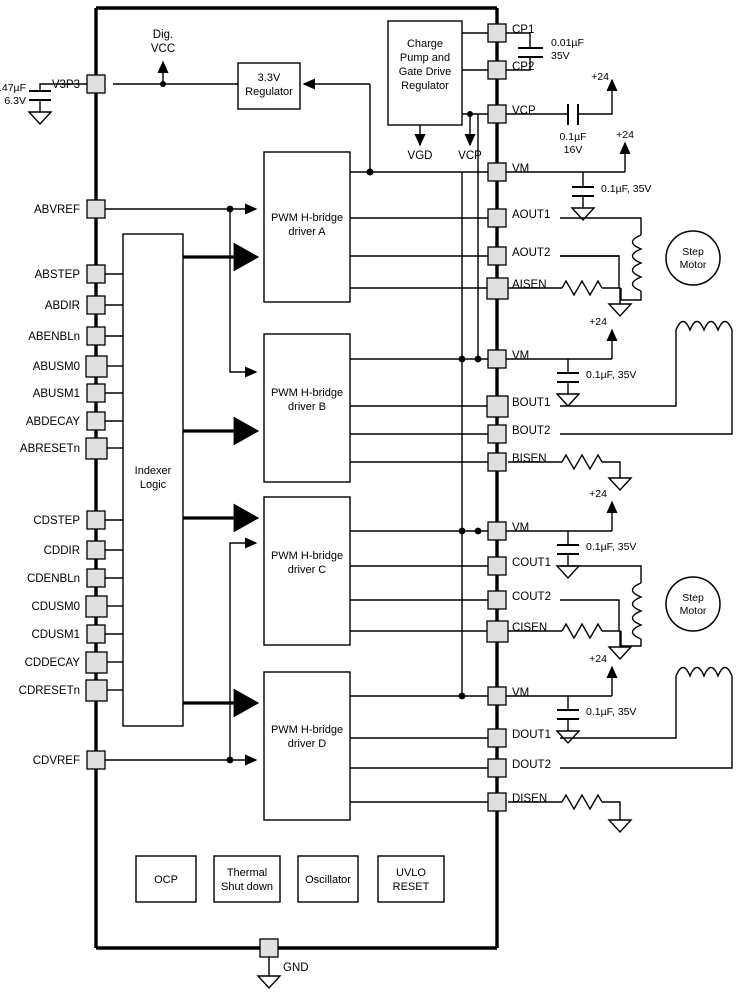 The height and width of the screenshot is (992, 740). Describe the element at coordinates (96, 209) in the screenshot. I see `pin-pad-abvref` at that location.